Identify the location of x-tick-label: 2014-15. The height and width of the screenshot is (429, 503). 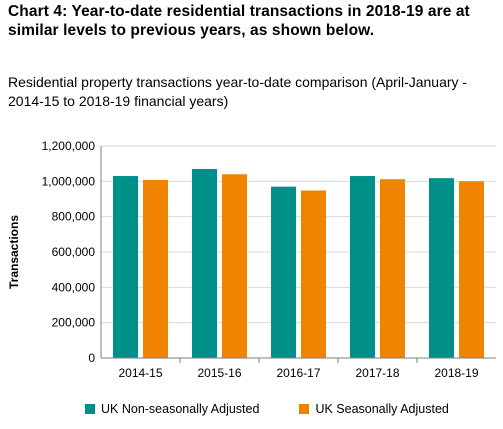
(140, 373).